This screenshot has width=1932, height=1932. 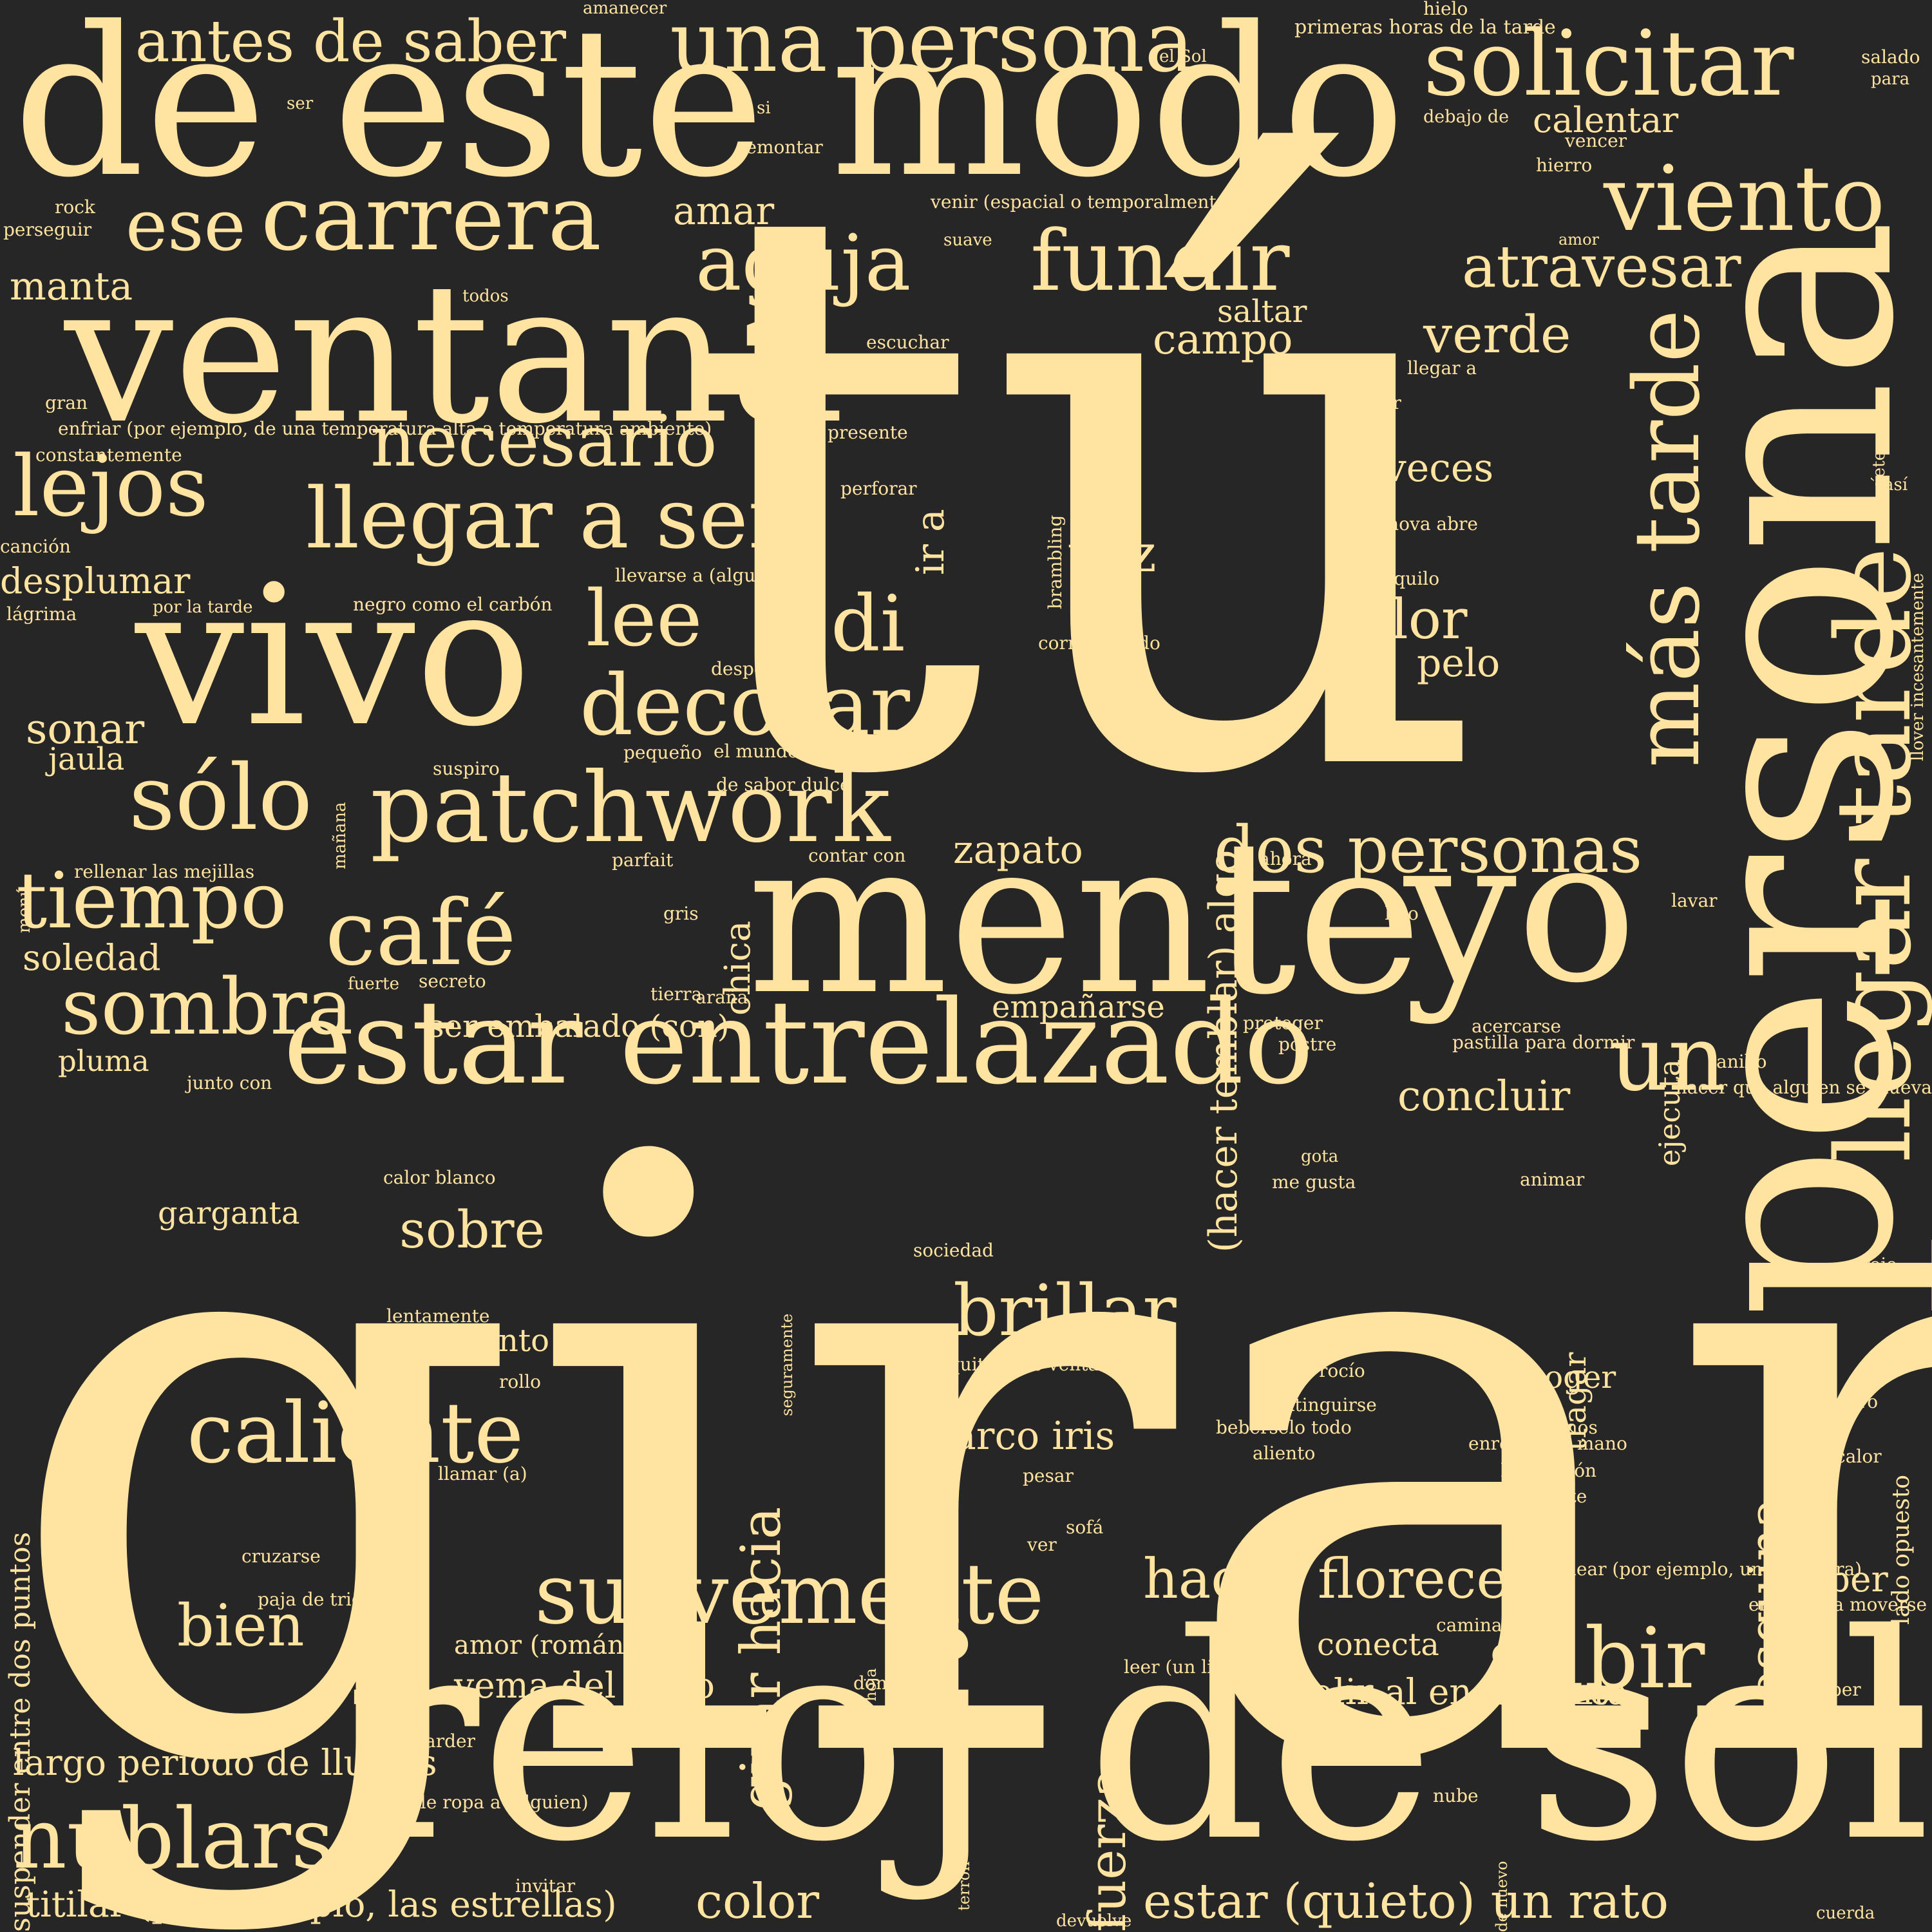 What do you see at coordinates (1741, 1061) in the screenshot?
I see `word-anillo: anillo` at bounding box center [1741, 1061].